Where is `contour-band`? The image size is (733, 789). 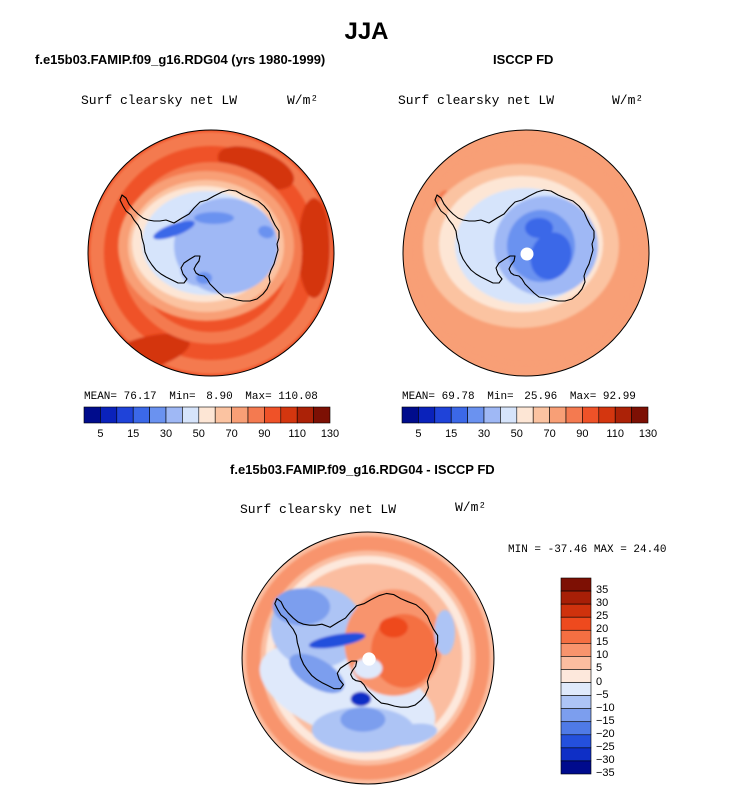
contour-band is located at coordinates (526, 253).